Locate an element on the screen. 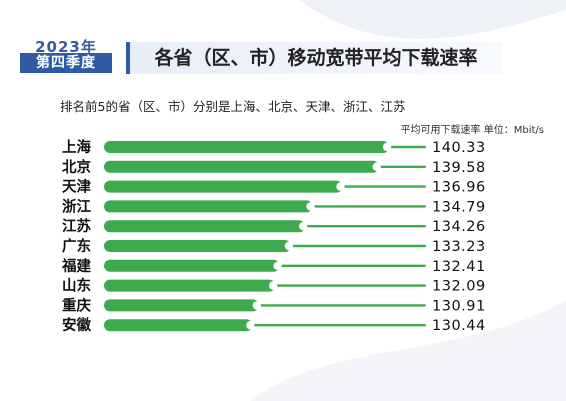  data-label: 130.44 is located at coordinates (459, 326).